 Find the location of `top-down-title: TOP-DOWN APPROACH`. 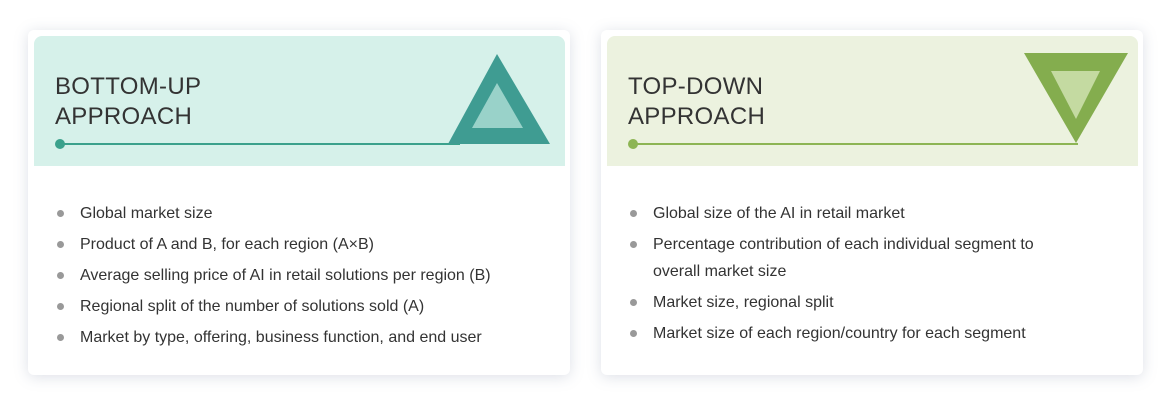

top-down-title: TOP-DOWN APPROACH is located at coordinates (697, 101).